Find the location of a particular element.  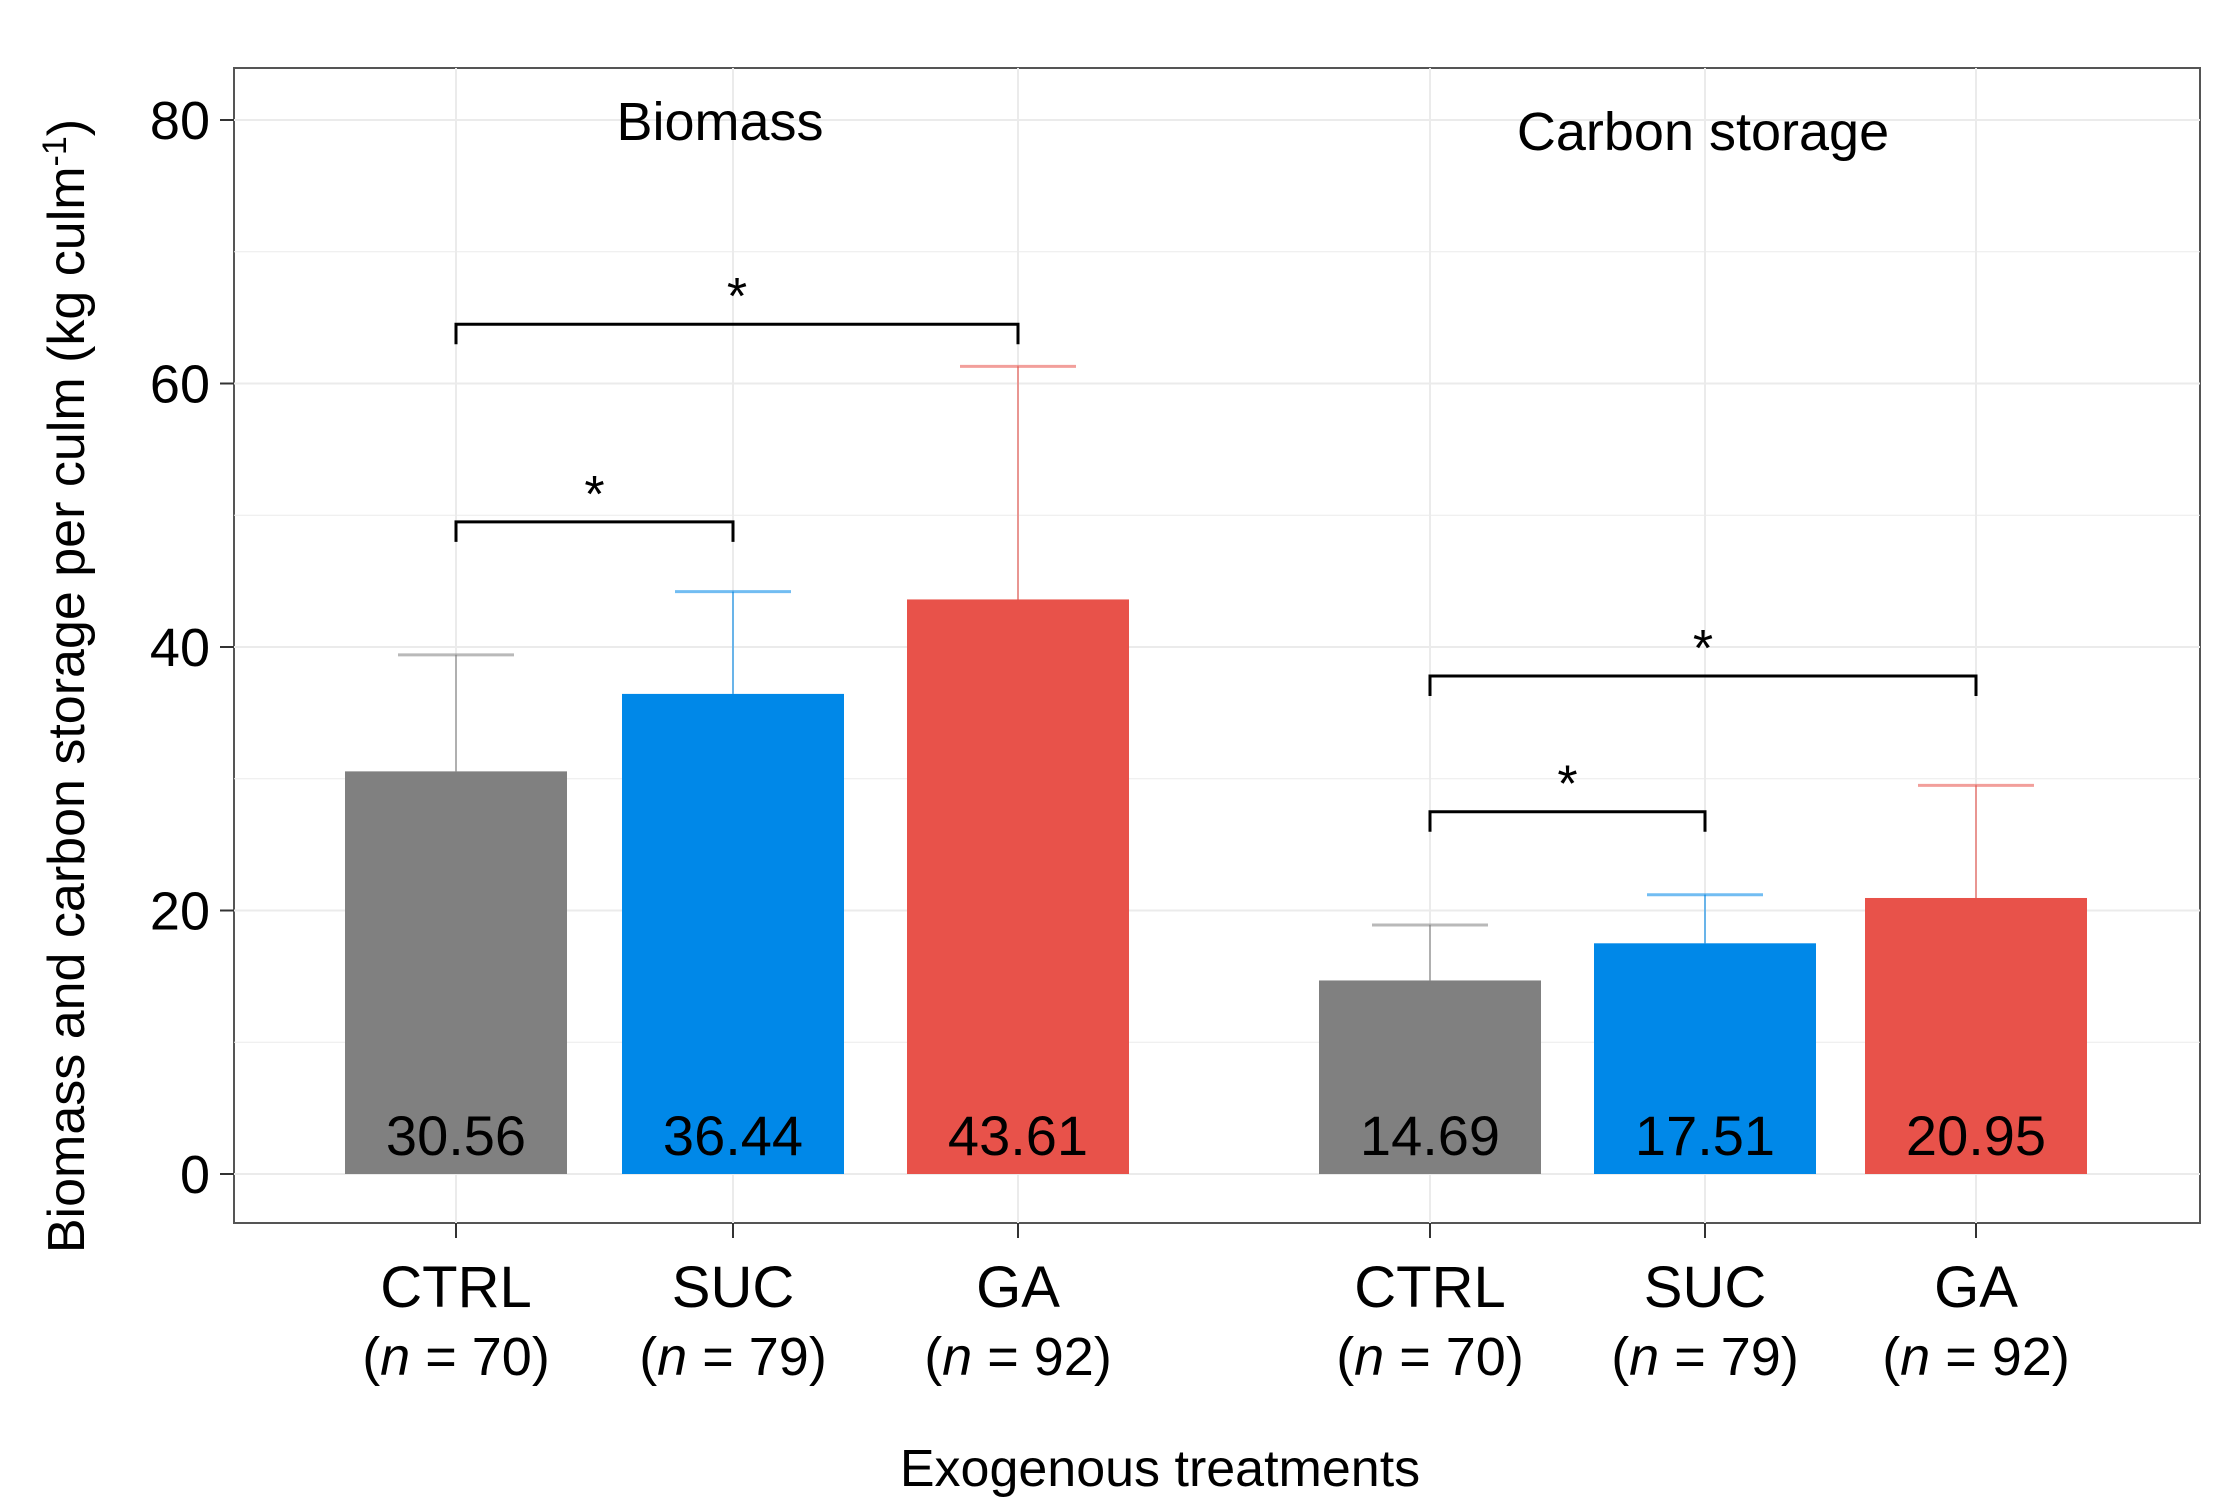

bar-value-label: 43.61 is located at coordinates (1018, 1135).